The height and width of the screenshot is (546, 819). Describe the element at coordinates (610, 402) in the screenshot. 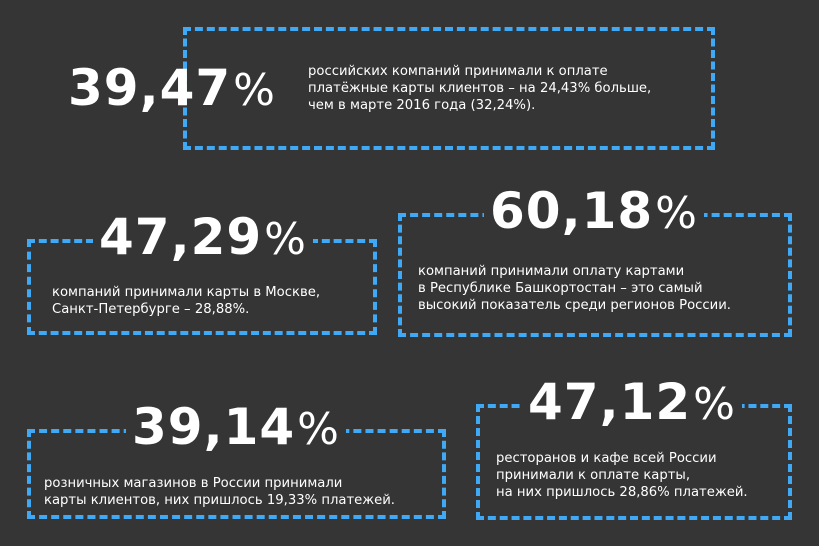

I see `stat-number: 47,12` at that location.